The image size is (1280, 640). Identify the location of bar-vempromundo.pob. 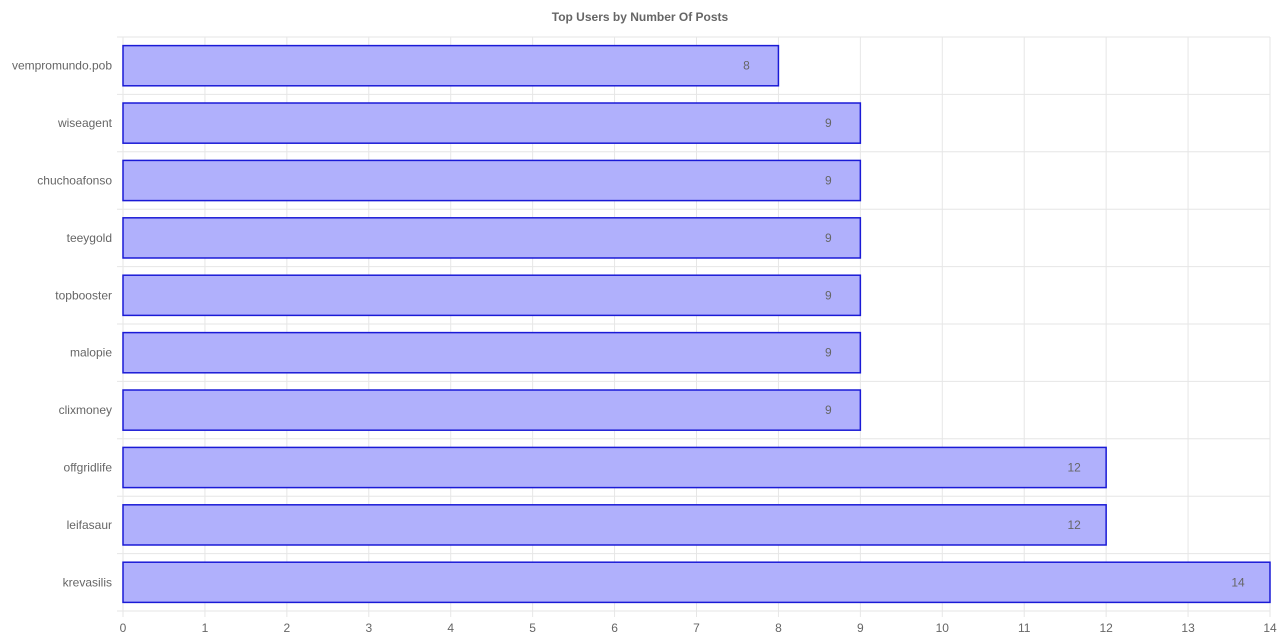
(451, 65).